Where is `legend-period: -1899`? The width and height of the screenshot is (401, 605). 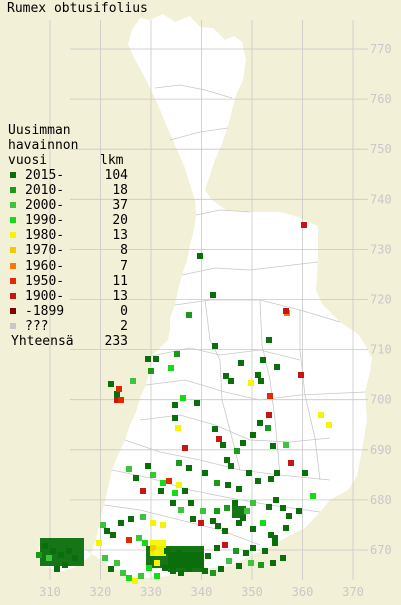 legend-period: -1899 is located at coordinates (45, 311).